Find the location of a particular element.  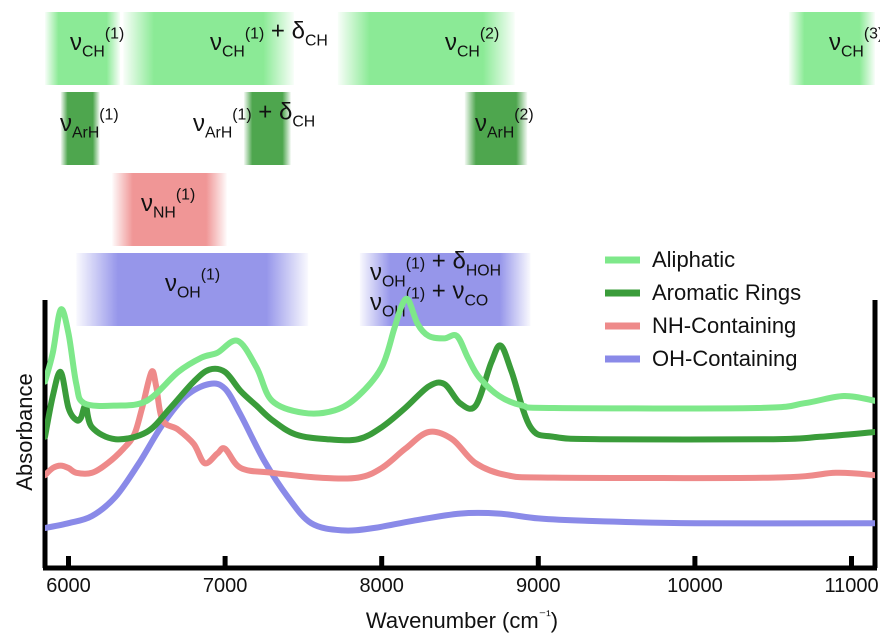

band-label: νArH(1) is located at coordinates (89, 124).